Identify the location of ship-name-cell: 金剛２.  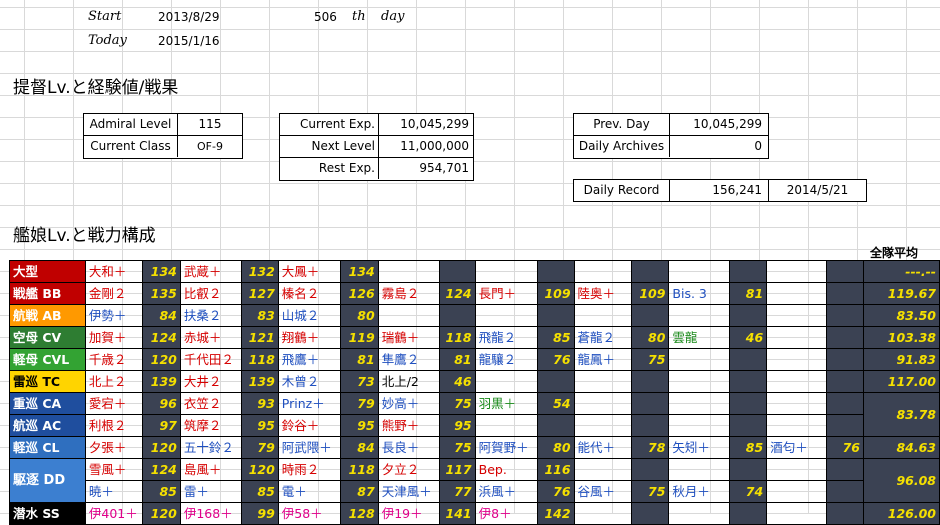
(113, 293).